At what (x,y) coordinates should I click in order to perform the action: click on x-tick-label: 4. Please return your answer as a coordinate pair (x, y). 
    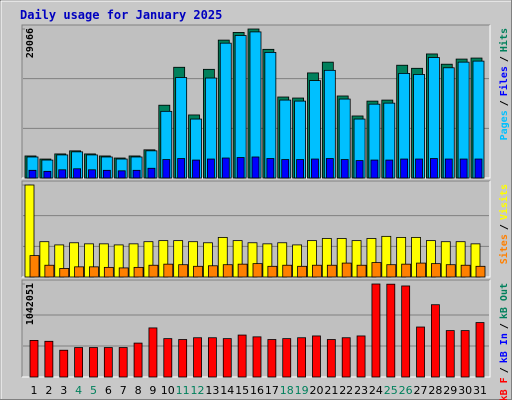
    Looking at the image, I should click on (78, 390).